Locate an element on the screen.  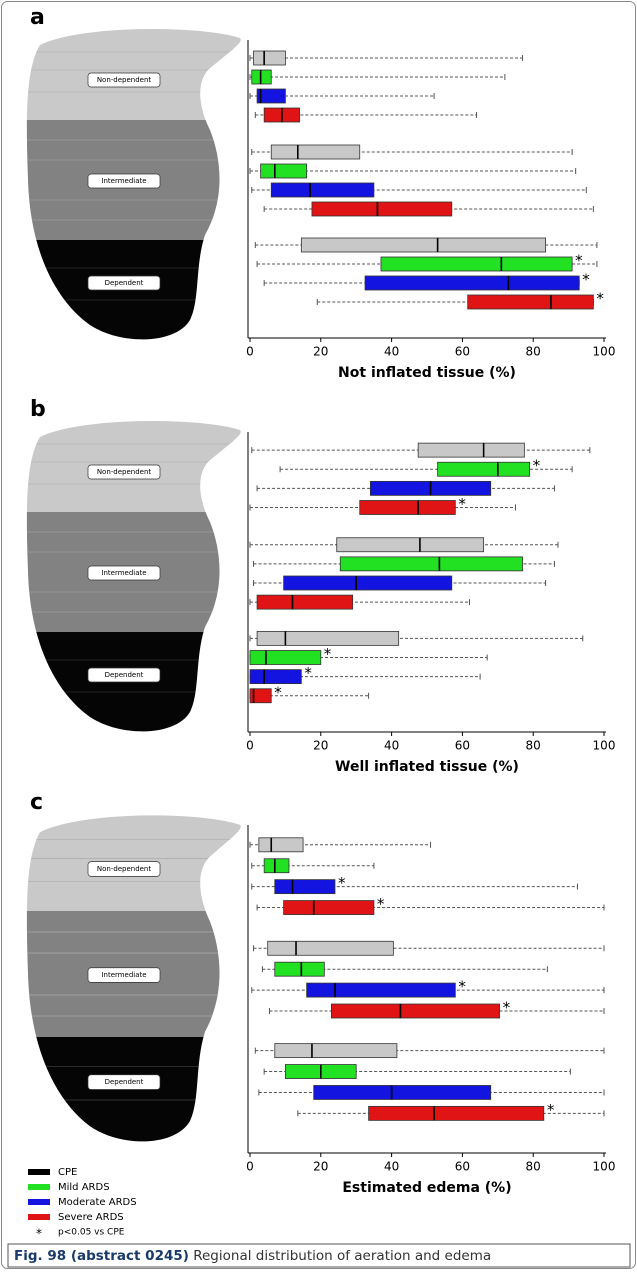
region-label: Intermediate is located at coordinates (124, 974).